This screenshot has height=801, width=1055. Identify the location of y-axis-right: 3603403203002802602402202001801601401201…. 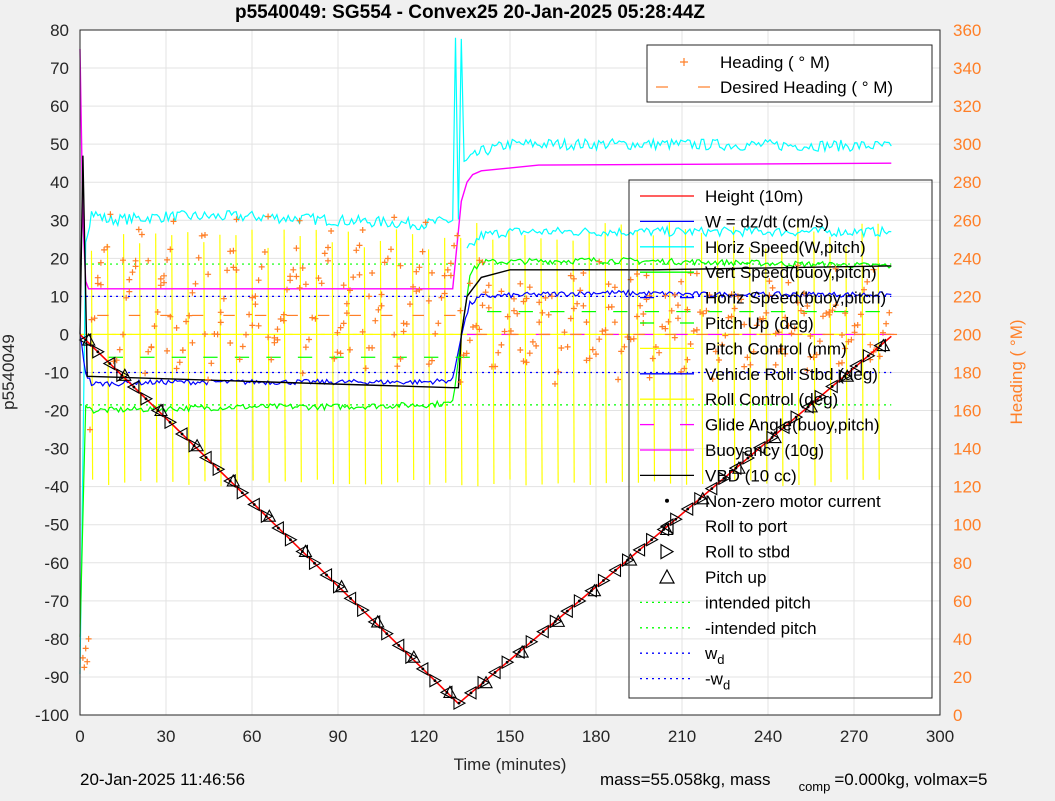
(967, 373).